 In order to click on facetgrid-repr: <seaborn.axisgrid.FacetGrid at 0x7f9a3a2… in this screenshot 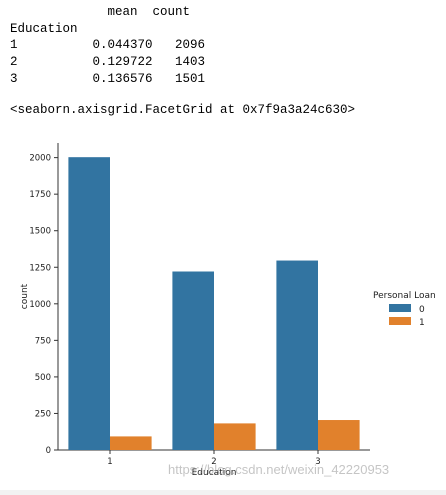, I will do `click(183, 110)`.